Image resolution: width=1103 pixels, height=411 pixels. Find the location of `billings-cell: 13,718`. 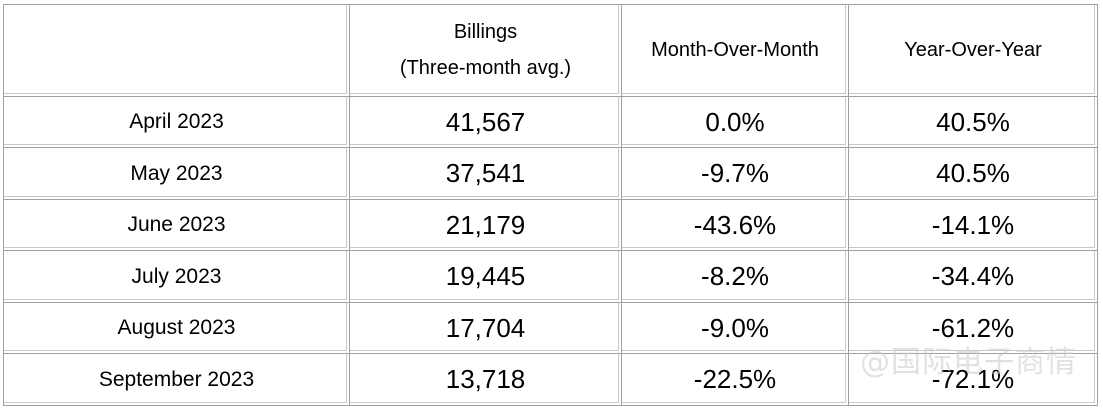

billings-cell: 13,718 is located at coordinates (486, 380).